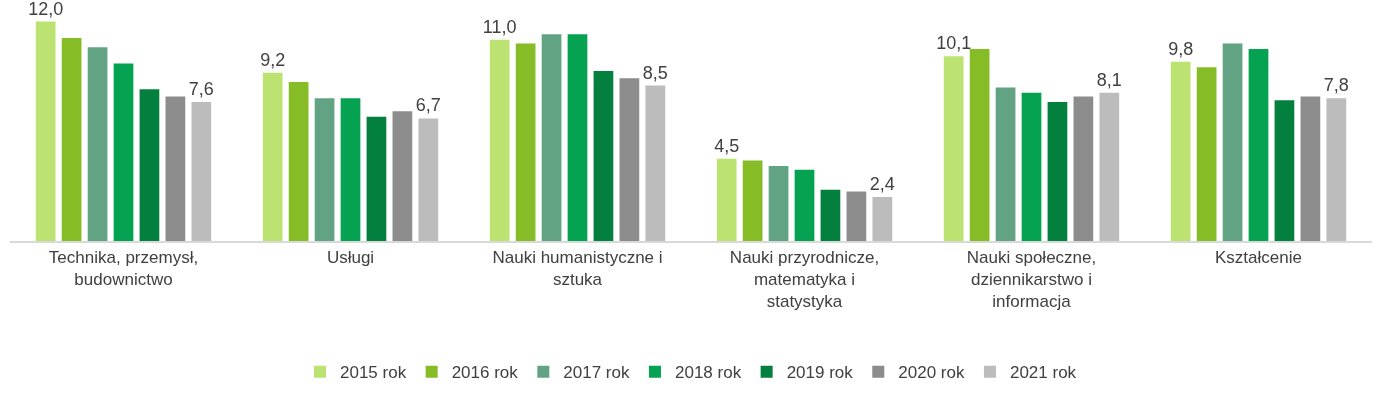  What do you see at coordinates (499, 26) in the screenshot?
I see `data-label: 11,0` at bounding box center [499, 26].